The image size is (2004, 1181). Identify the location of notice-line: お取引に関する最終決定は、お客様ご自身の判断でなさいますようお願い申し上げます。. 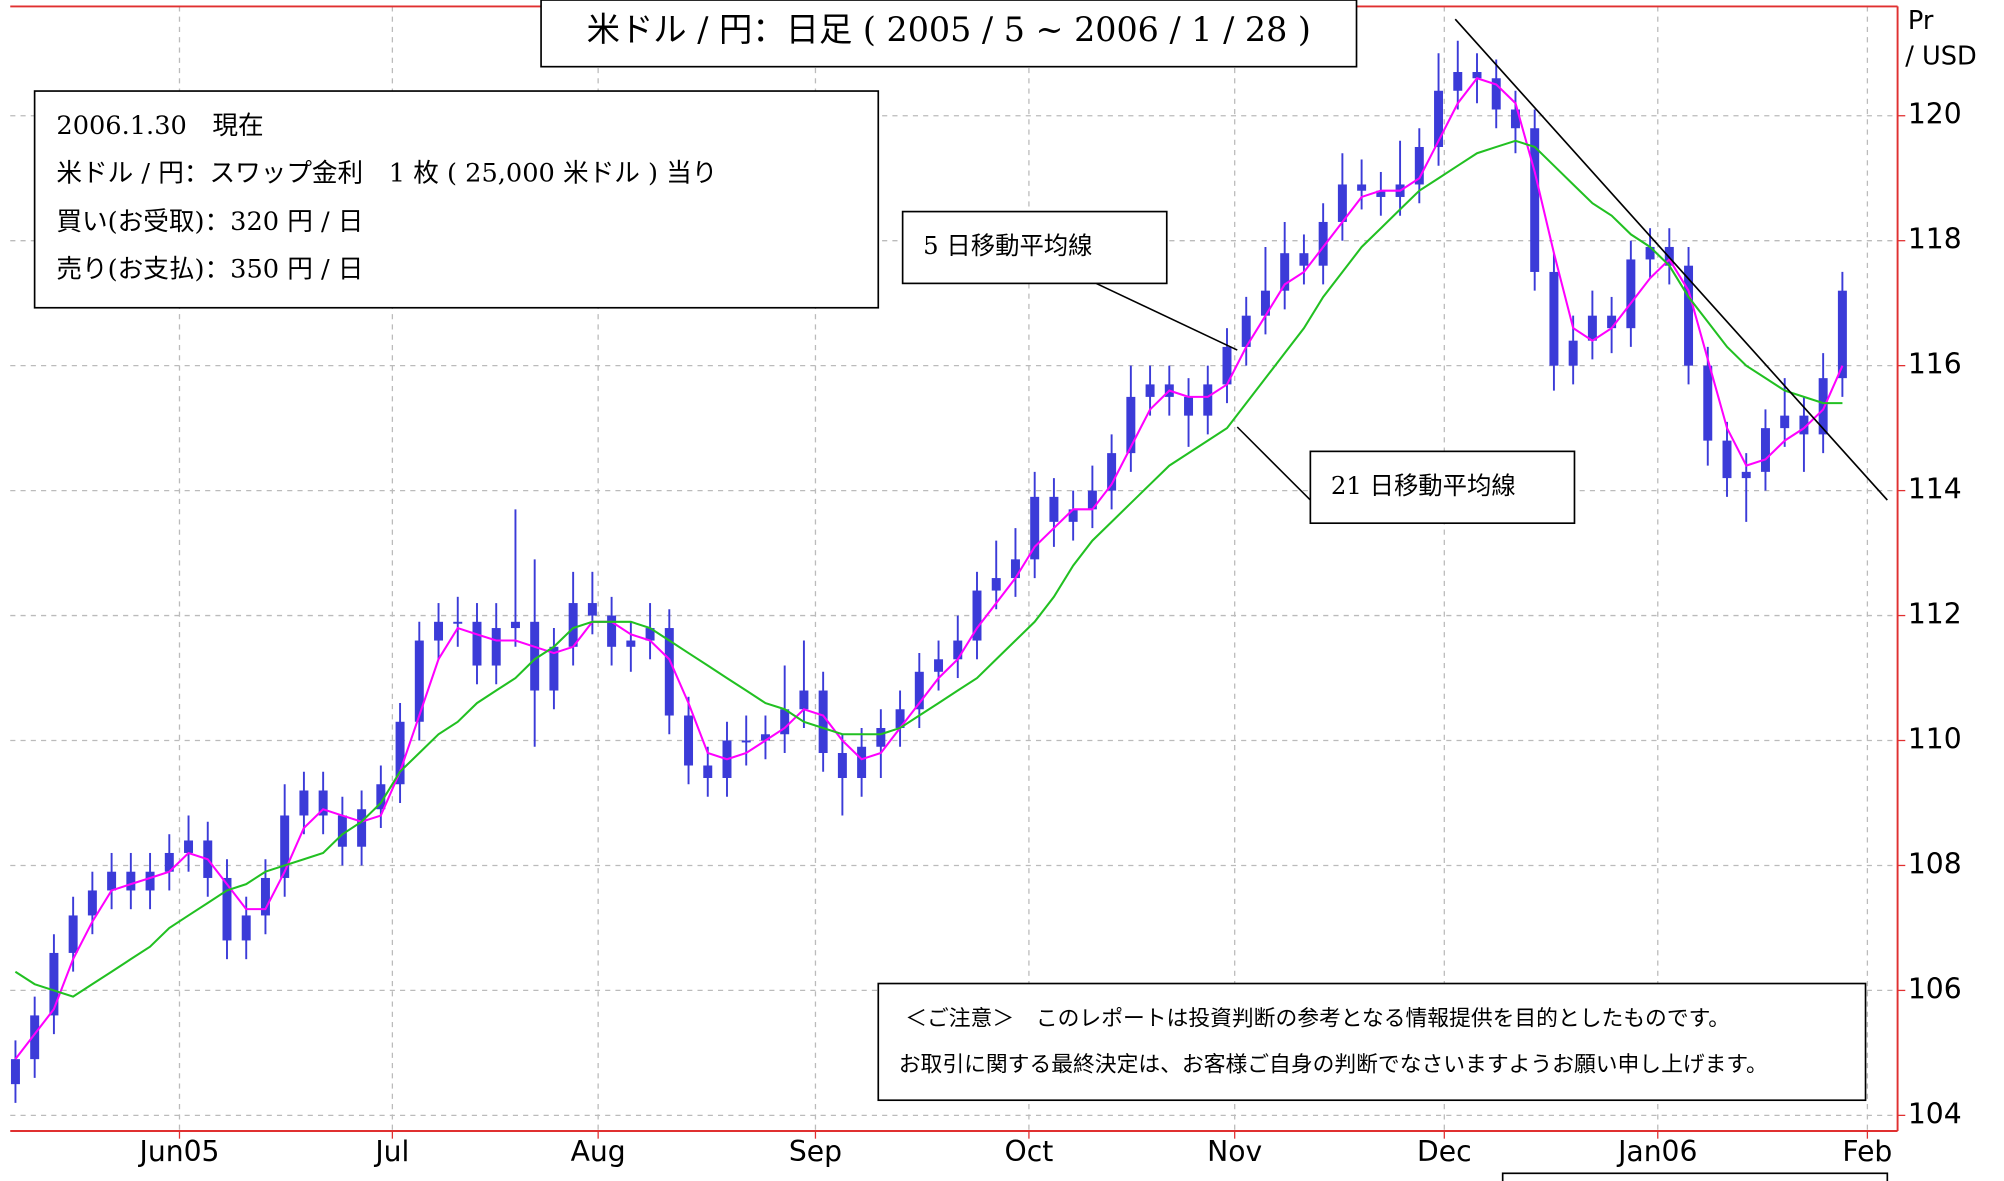
(1333, 1065).